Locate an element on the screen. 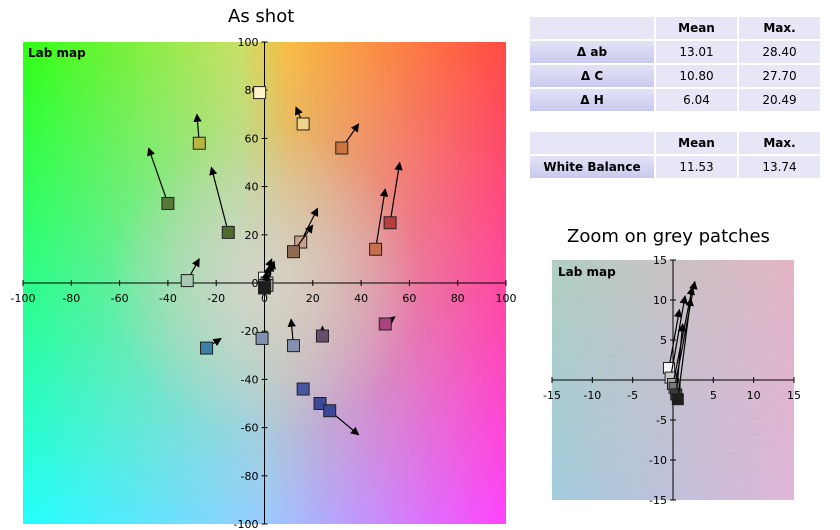  y-tick-label: 20 is located at coordinates (252, 235).